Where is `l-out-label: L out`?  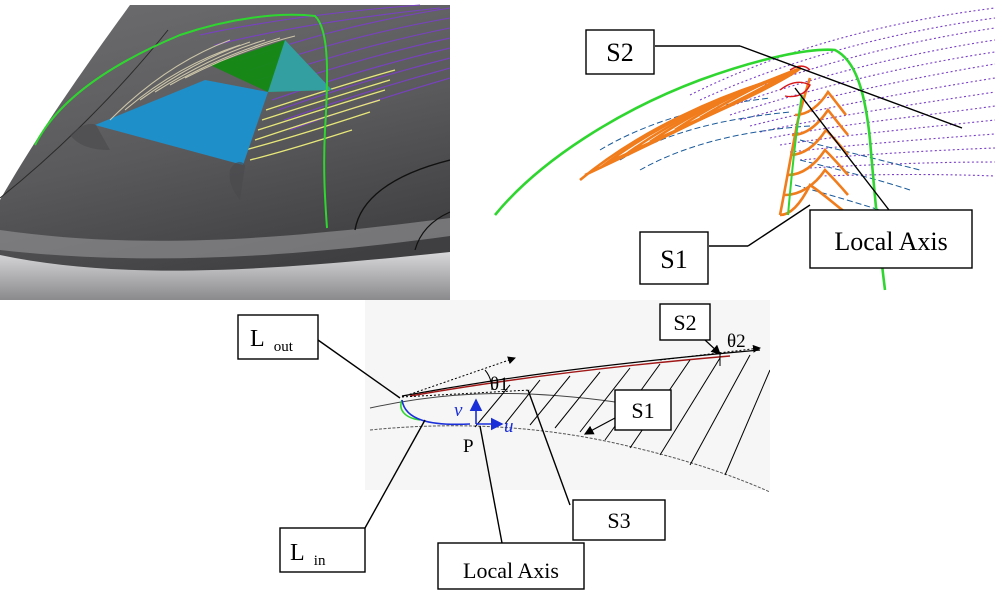 l-out-label: L out is located at coordinates (272, 340).